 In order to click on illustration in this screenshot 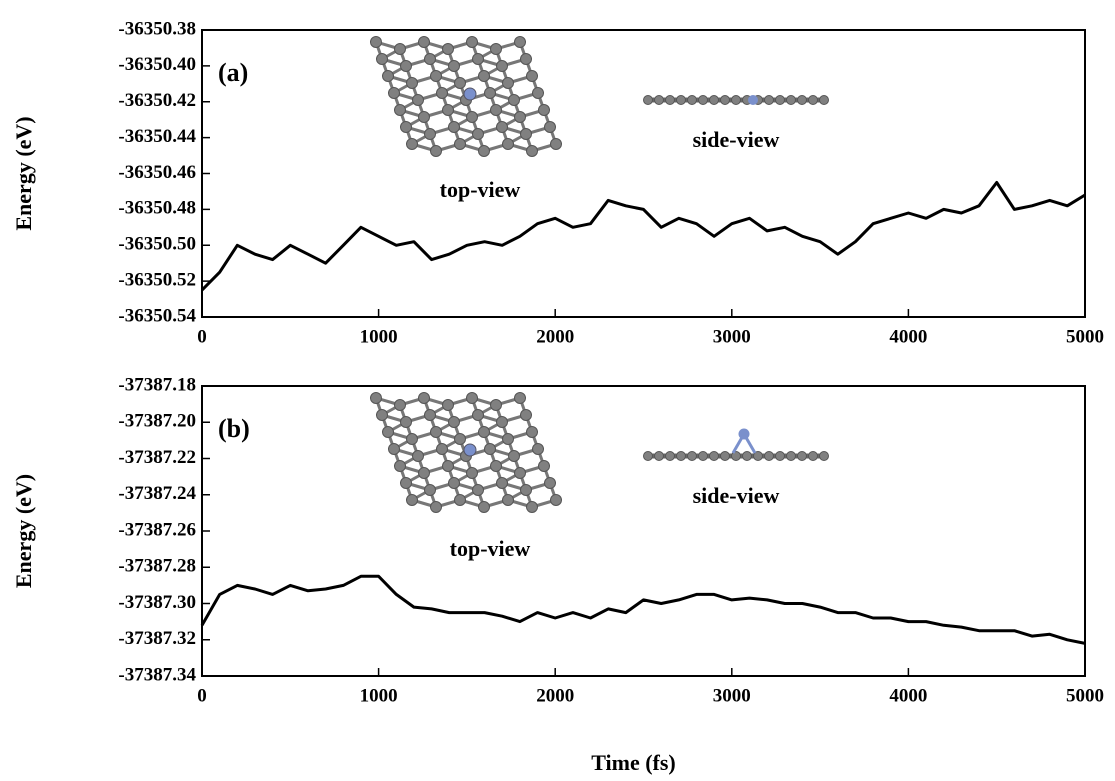, I will do `click(599, 452)`.